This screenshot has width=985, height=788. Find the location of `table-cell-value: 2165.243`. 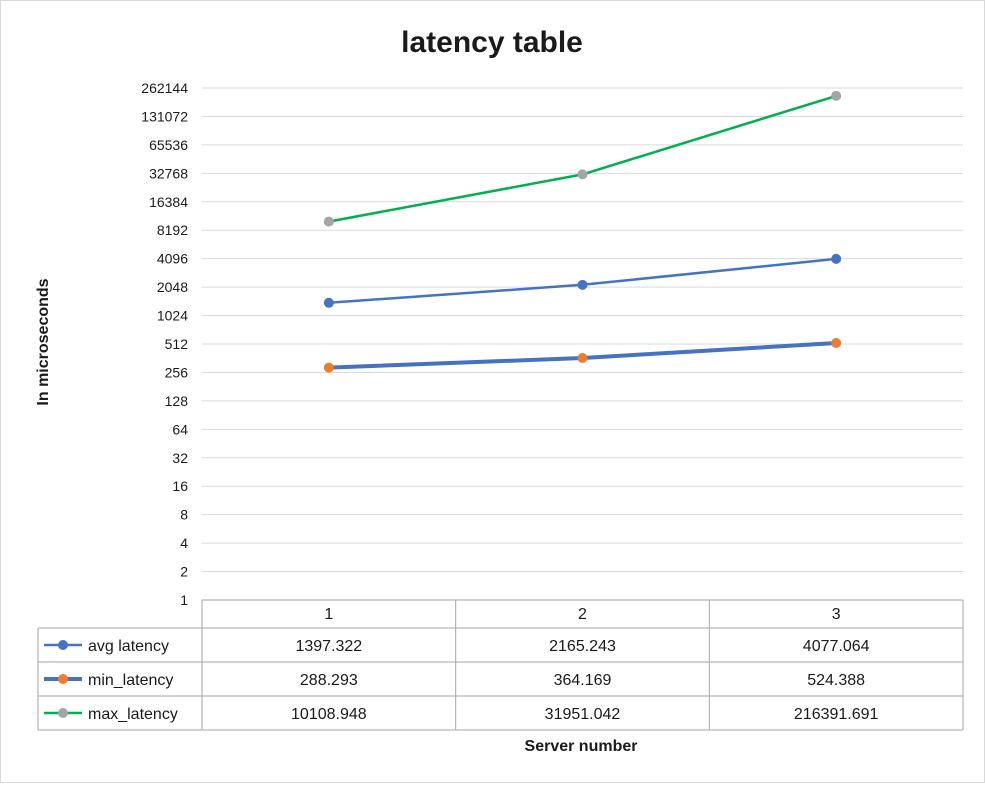

table-cell-value: 2165.243 is located at coordinates (582, 646).